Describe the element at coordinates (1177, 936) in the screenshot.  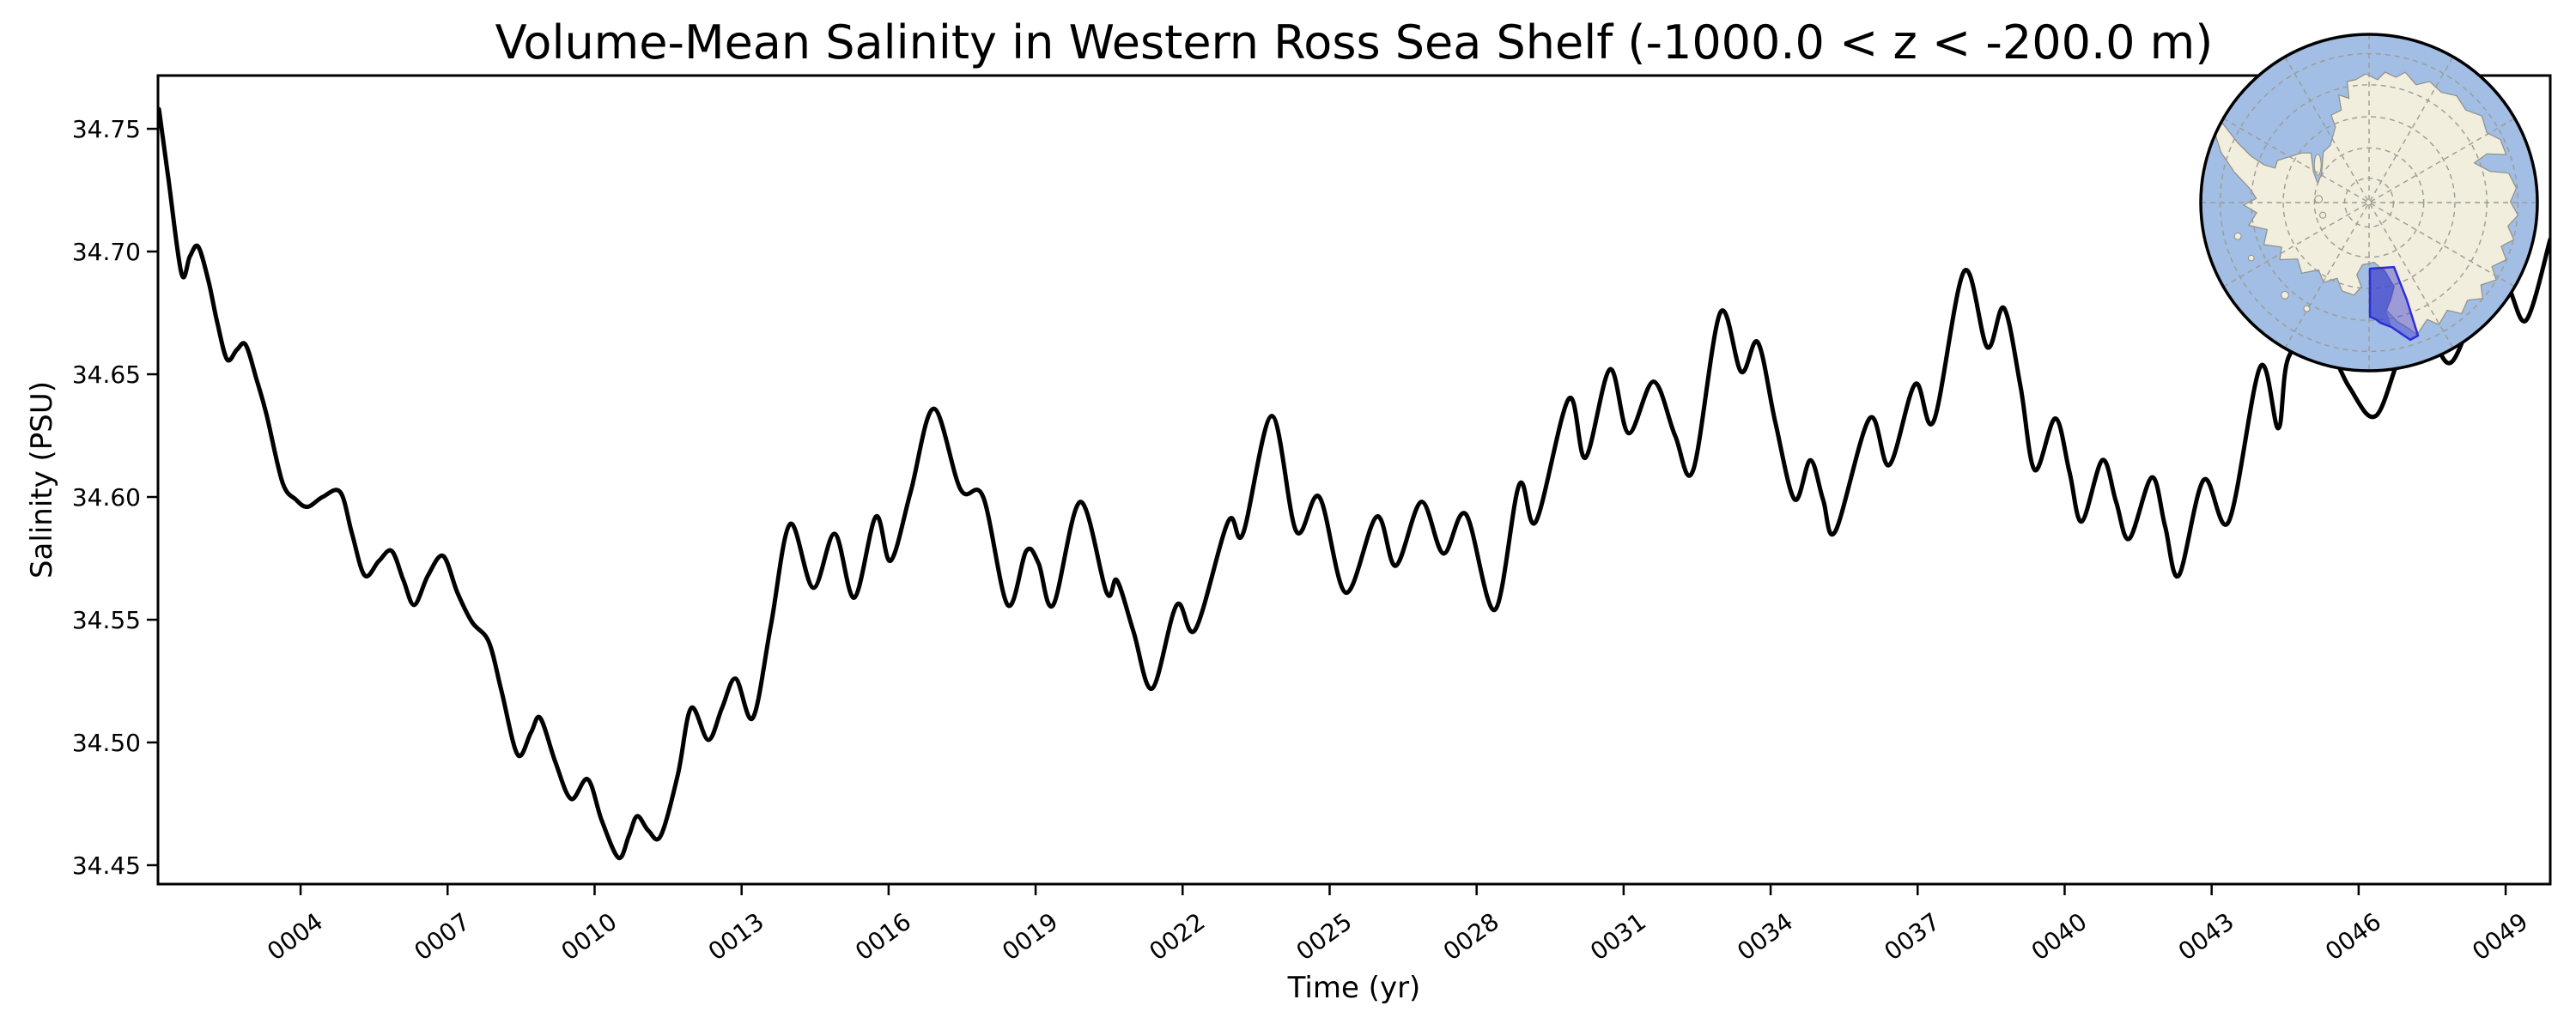
I see `x-tick-label: 0022` at that location.